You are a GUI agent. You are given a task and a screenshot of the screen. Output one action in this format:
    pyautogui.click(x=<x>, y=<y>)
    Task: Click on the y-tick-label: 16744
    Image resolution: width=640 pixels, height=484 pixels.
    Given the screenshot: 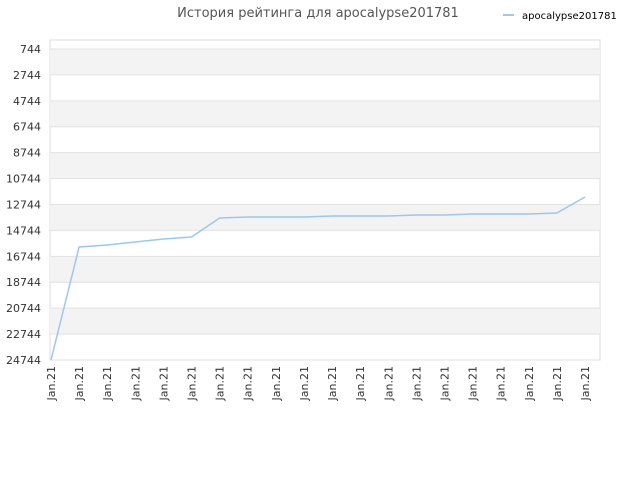 What is the action you would take?
    pyautogui.click(x=23, y=256)
    